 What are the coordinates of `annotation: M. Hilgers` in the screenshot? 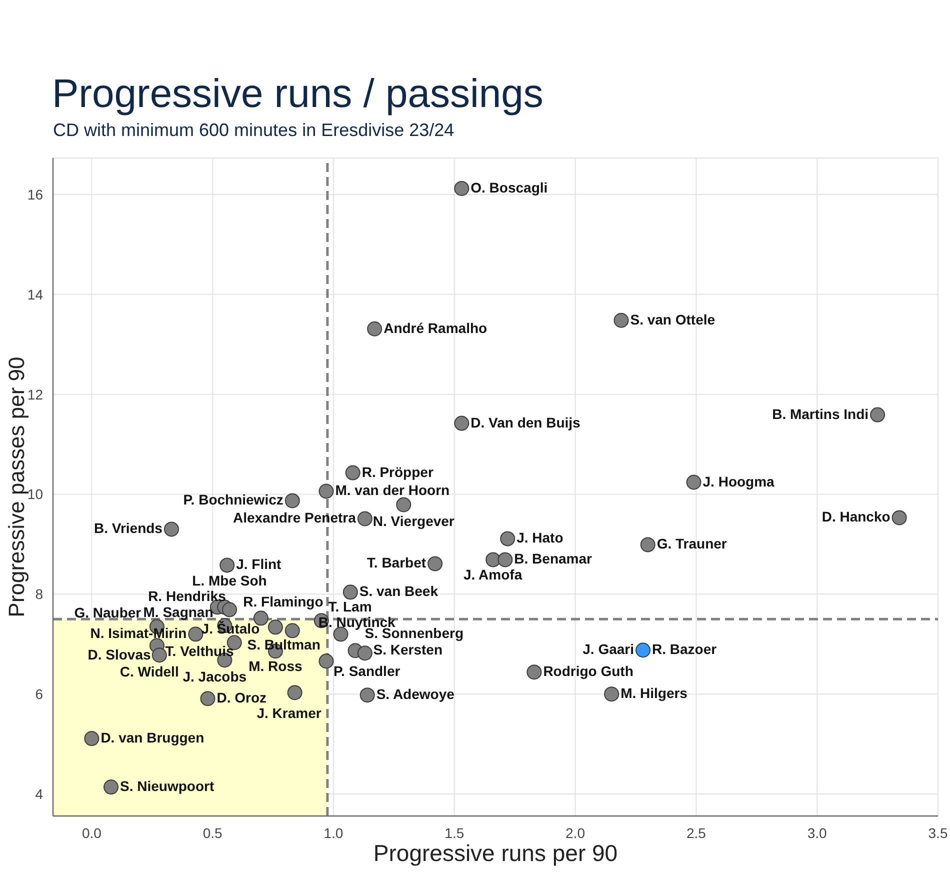 It's located at (654, 693).